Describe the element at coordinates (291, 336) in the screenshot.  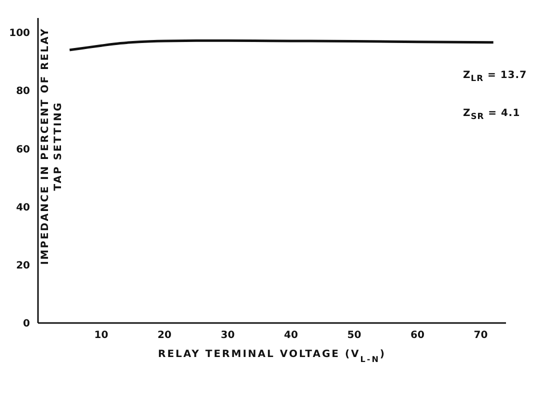
I see `x-tick-label: 40` at that location.